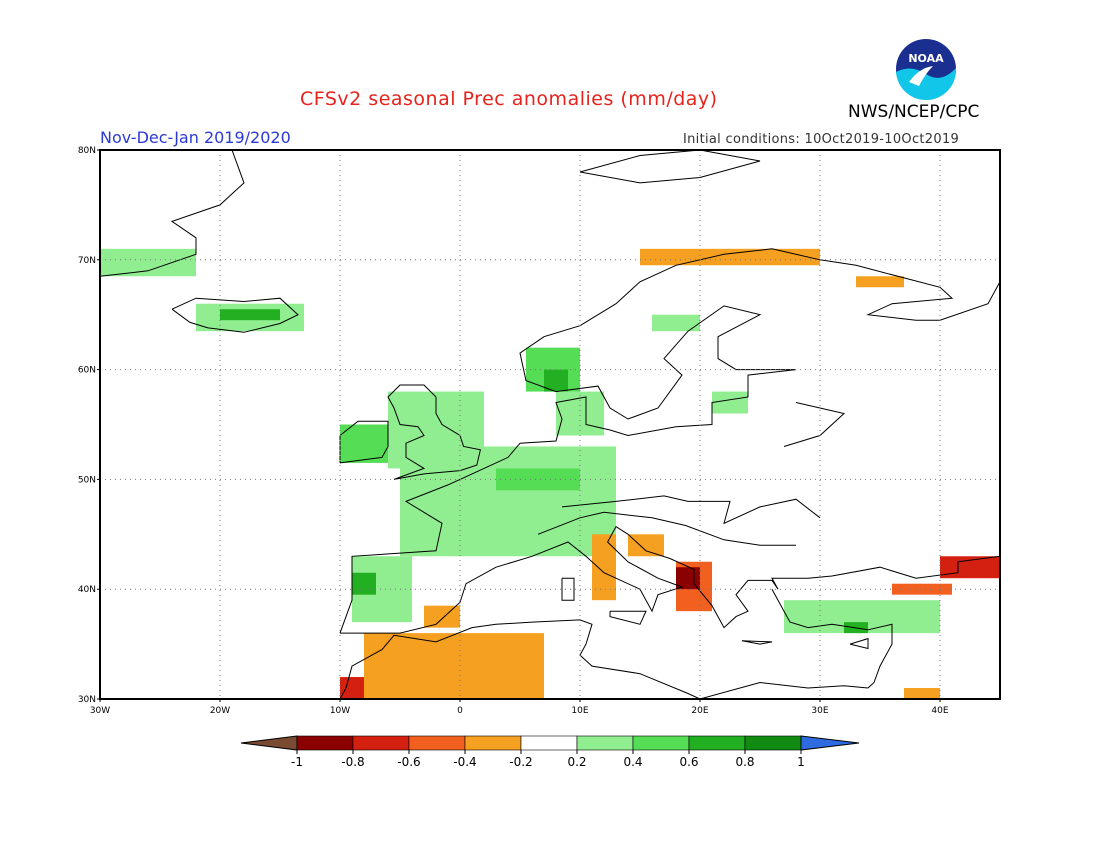  What do you see at coordinates (926, 58) in the screenshot?
I see `noaa-logo-text: NOAA` at bounding box center [926, 58].